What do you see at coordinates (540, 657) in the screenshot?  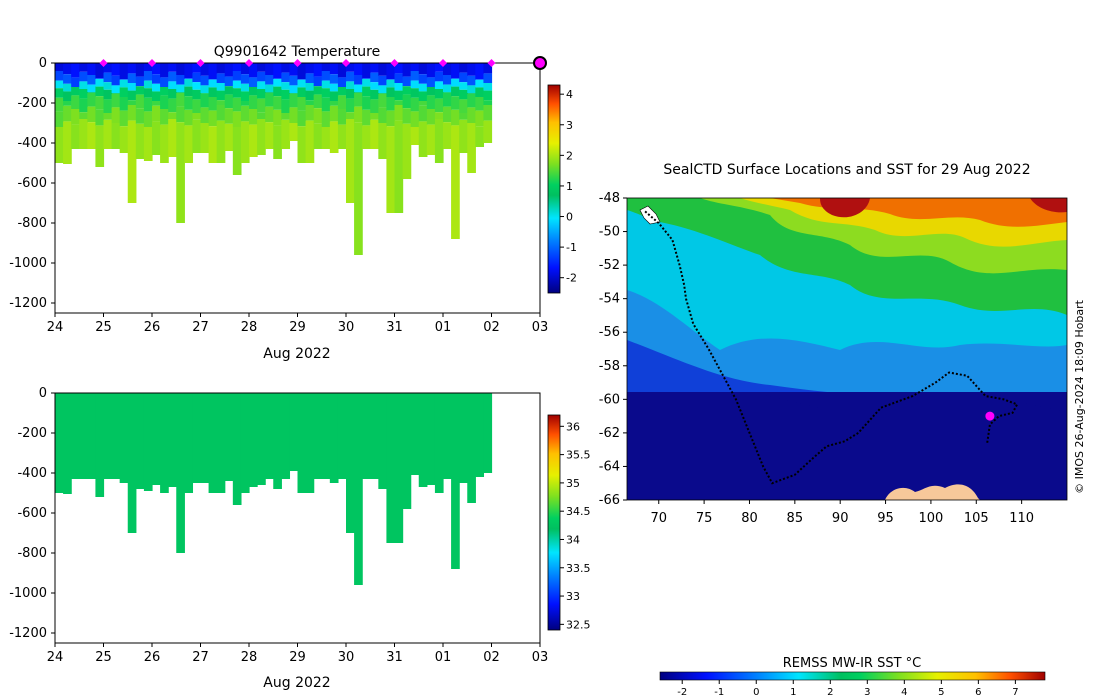 I see `x-tick-label: 03` at bounding box center [540, 657].